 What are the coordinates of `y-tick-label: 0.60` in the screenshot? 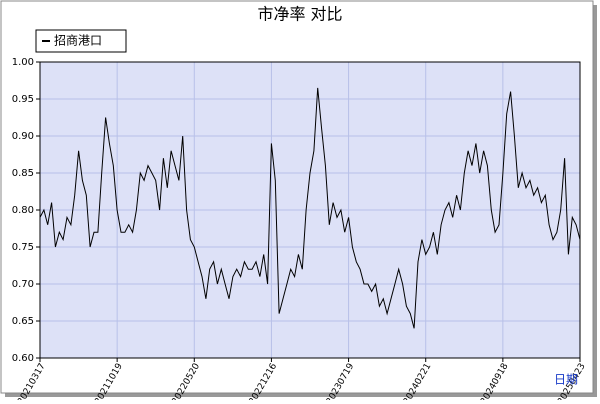 It's located at (23, 358).